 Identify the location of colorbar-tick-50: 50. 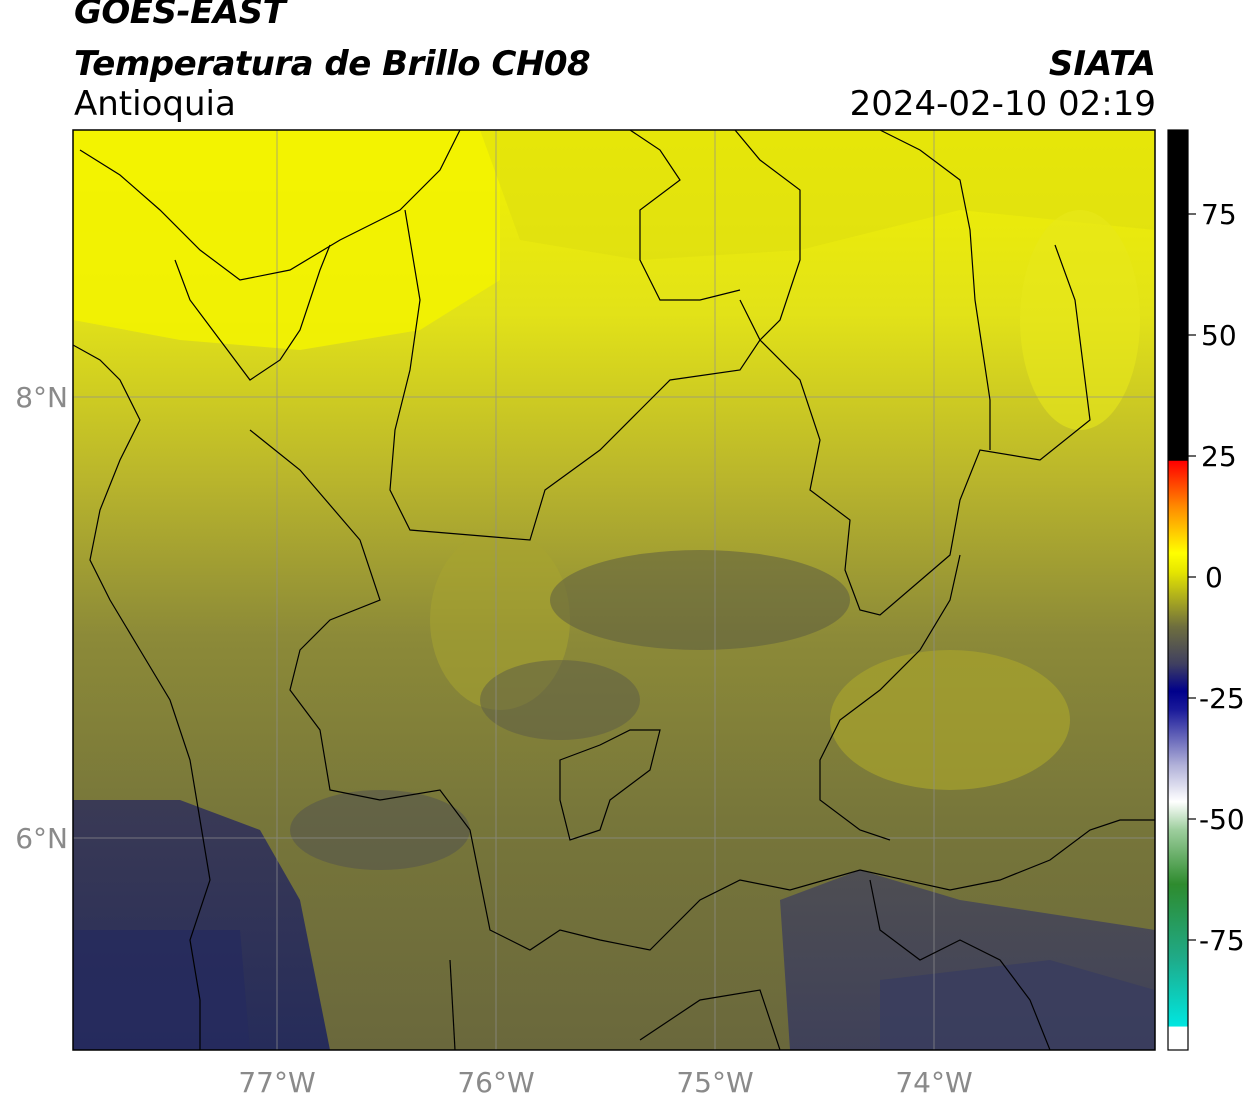
(1219, 335).